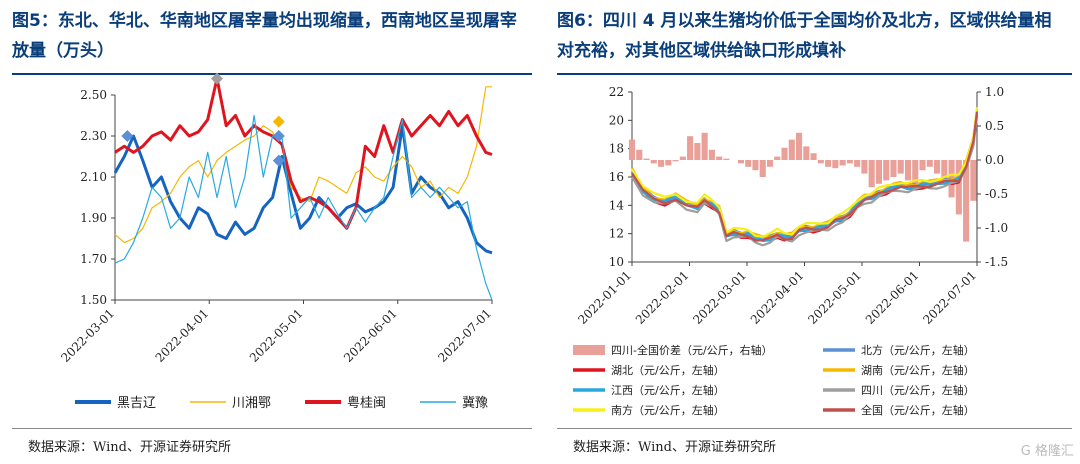 The image size is (1080, 464). I want to click on right-title-rule, so click(814, 74).